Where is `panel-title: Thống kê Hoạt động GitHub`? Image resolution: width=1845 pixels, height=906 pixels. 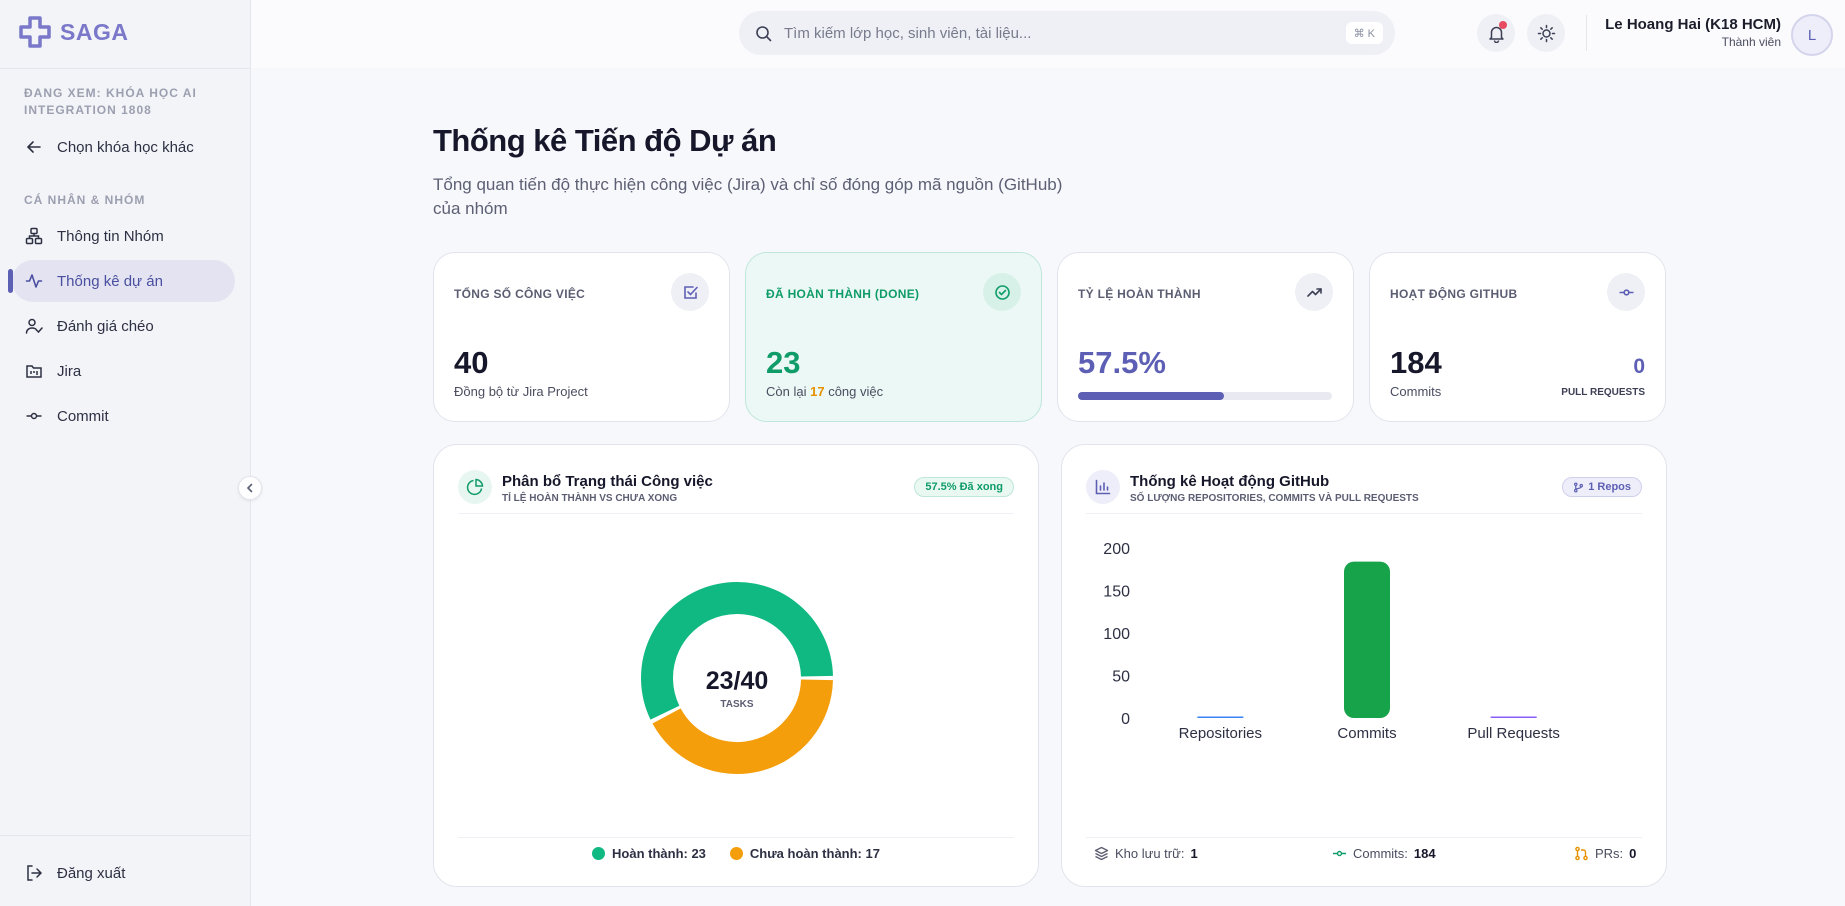 panel-title: Thống kê Hoạt động GitHub is located at coordinates (1230, 481).